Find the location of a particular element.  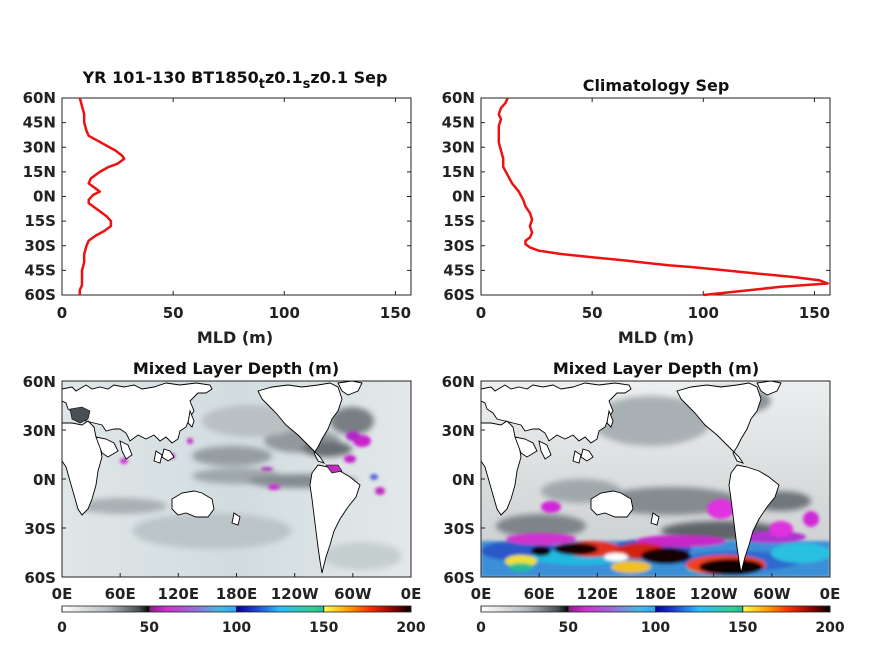

title-segment: YR 101-130 BT1850 is located at coordinates (170, 77).